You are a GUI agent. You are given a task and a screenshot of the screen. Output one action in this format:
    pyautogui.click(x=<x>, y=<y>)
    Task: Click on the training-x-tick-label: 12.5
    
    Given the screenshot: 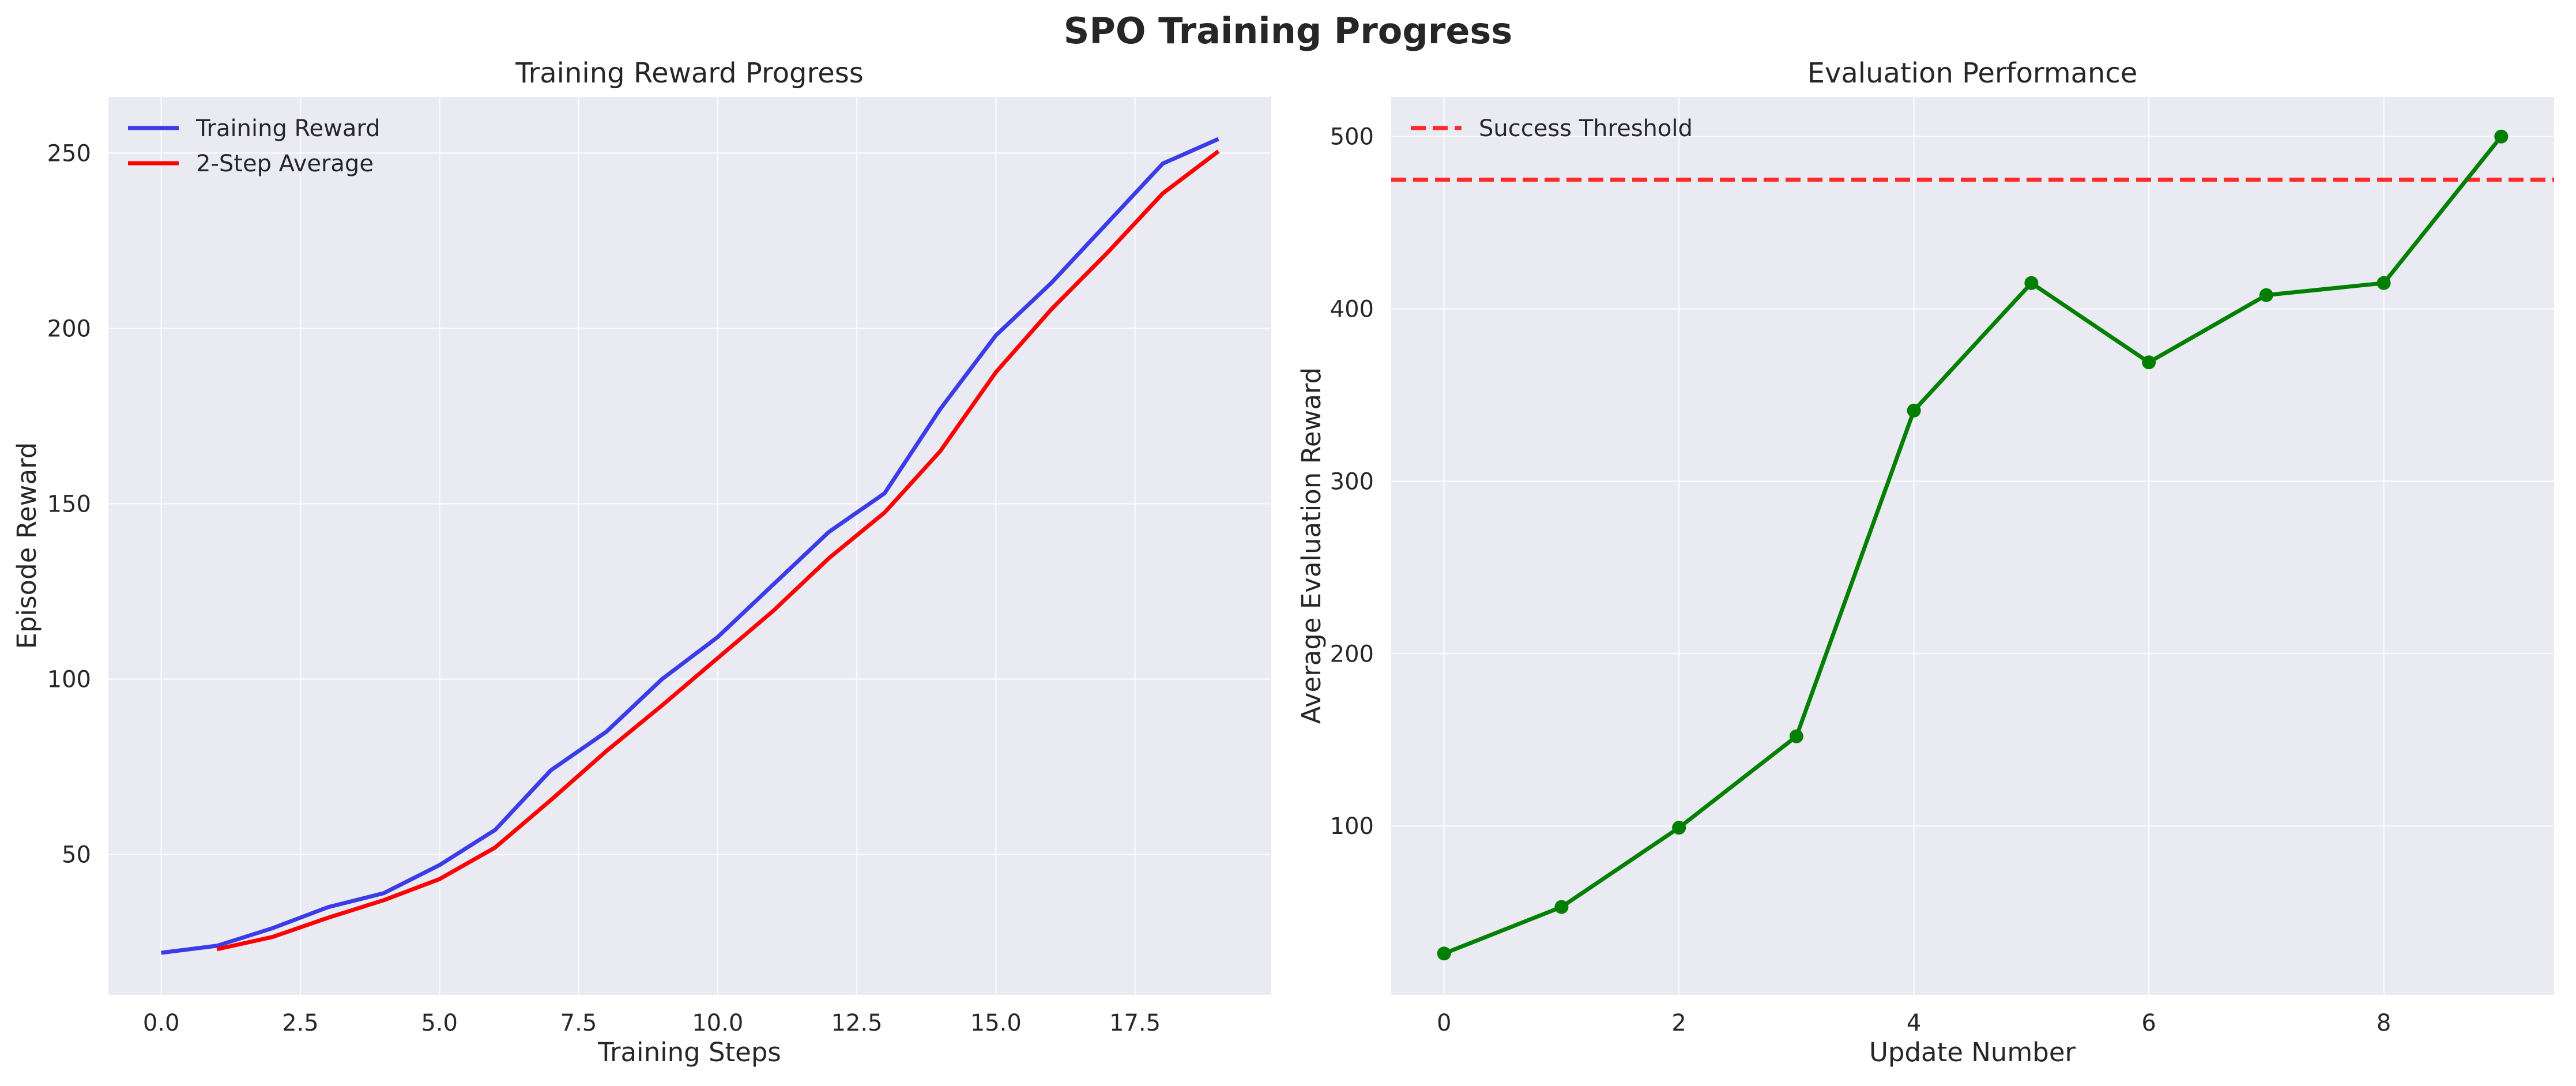 What is the action you would take?
    pyautogui.click(x=856, y=1023)
    